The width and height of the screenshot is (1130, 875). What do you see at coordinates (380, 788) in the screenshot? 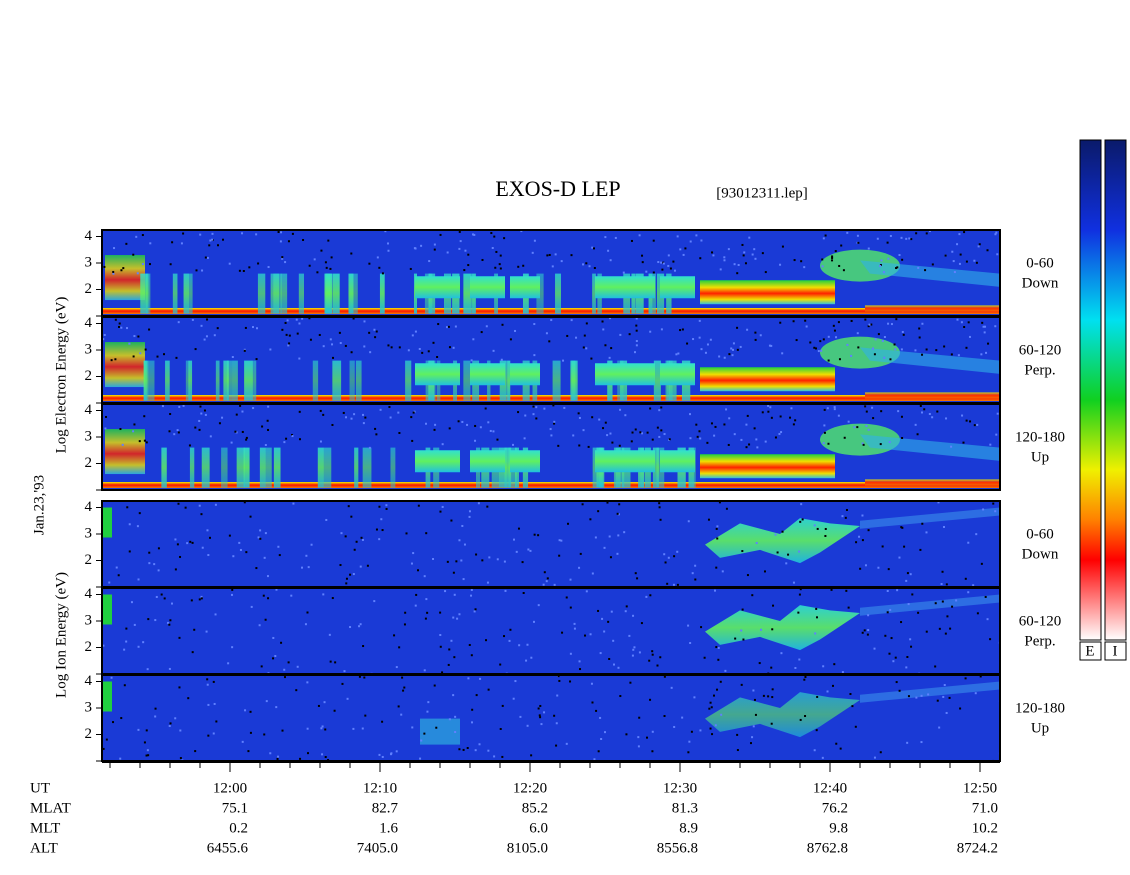
I see `time-label: 12:10` at bounding box center [380, 788].